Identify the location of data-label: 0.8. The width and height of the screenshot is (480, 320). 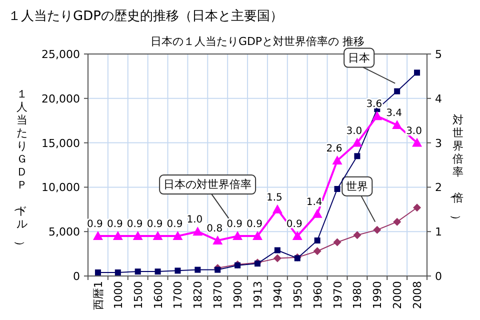
(214, 228).